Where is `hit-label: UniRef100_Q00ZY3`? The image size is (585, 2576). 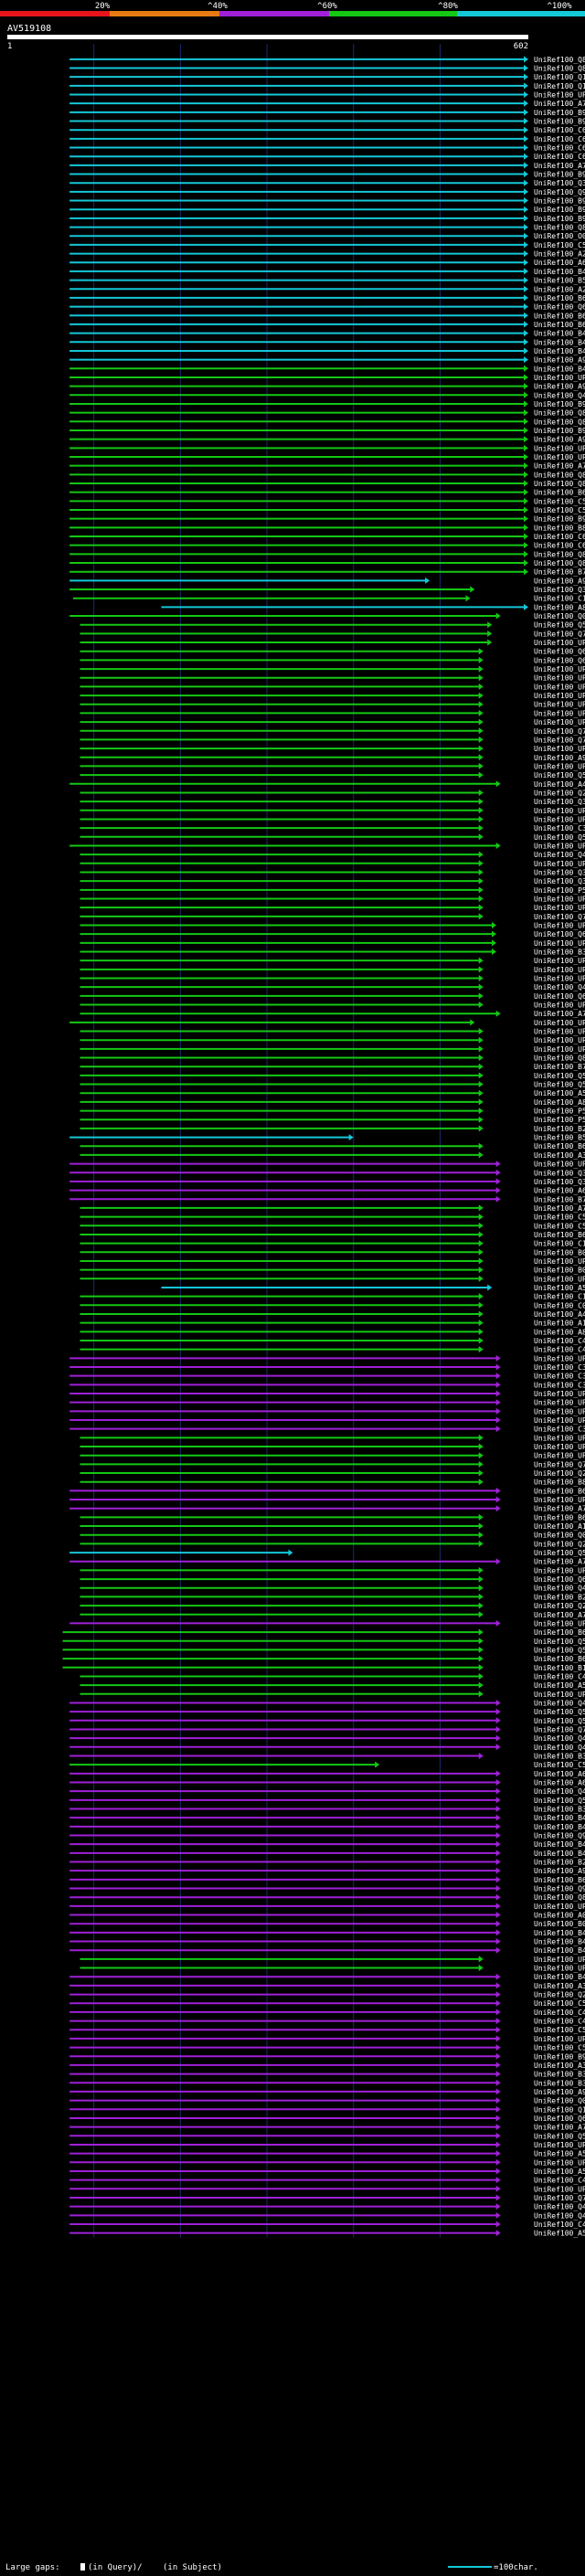 hit-label: UniRef100_Q00ZY3 is located at coordinates (560, 616).